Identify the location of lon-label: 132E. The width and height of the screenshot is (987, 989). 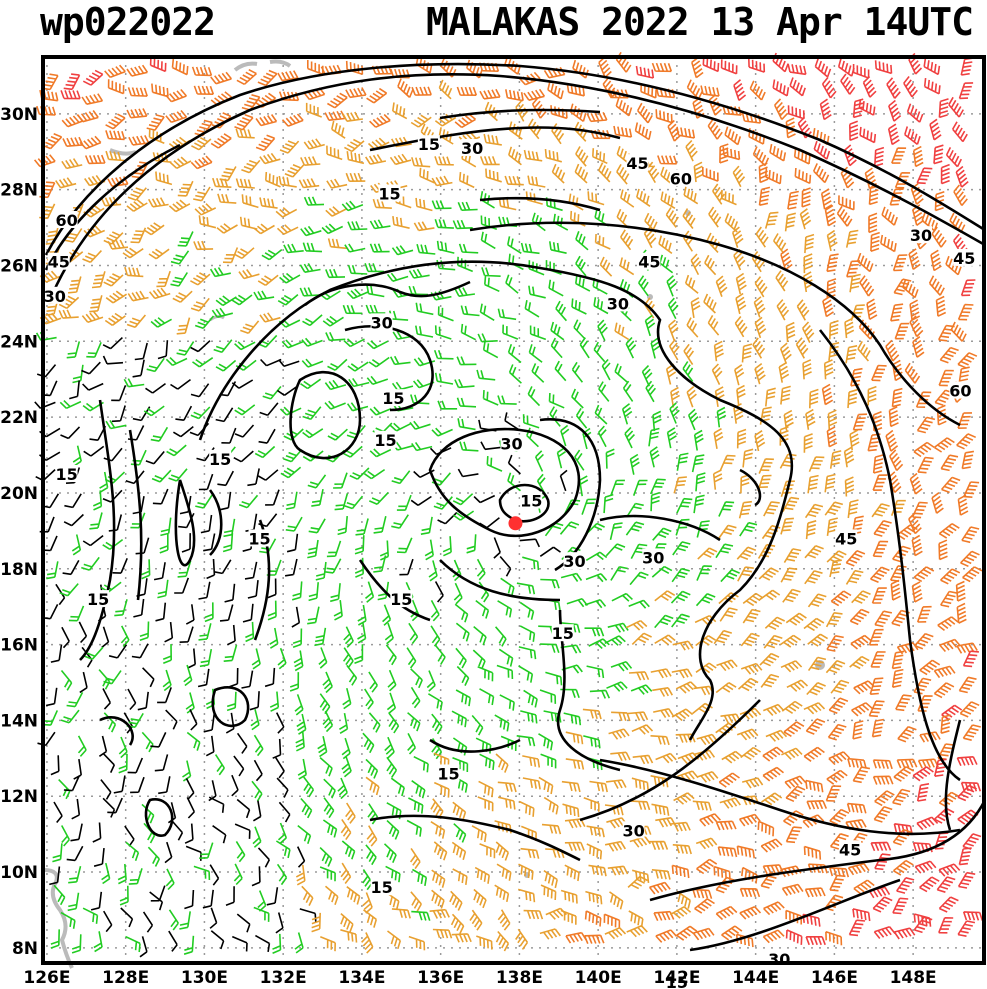
(283, 978).